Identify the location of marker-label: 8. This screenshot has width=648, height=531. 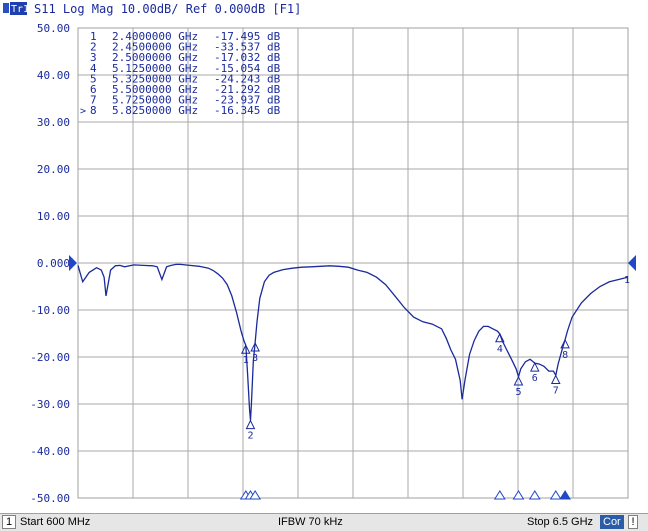
(565, 355).